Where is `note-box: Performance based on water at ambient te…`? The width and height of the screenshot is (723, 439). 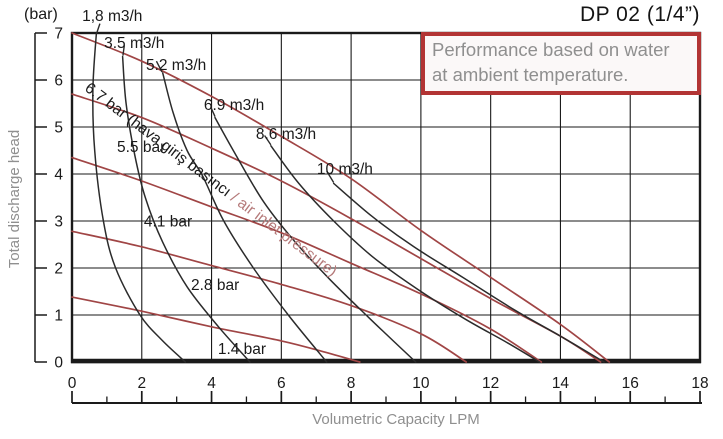
note-box: Performance based on water at ambient te… is located at coordinates (561, 63).